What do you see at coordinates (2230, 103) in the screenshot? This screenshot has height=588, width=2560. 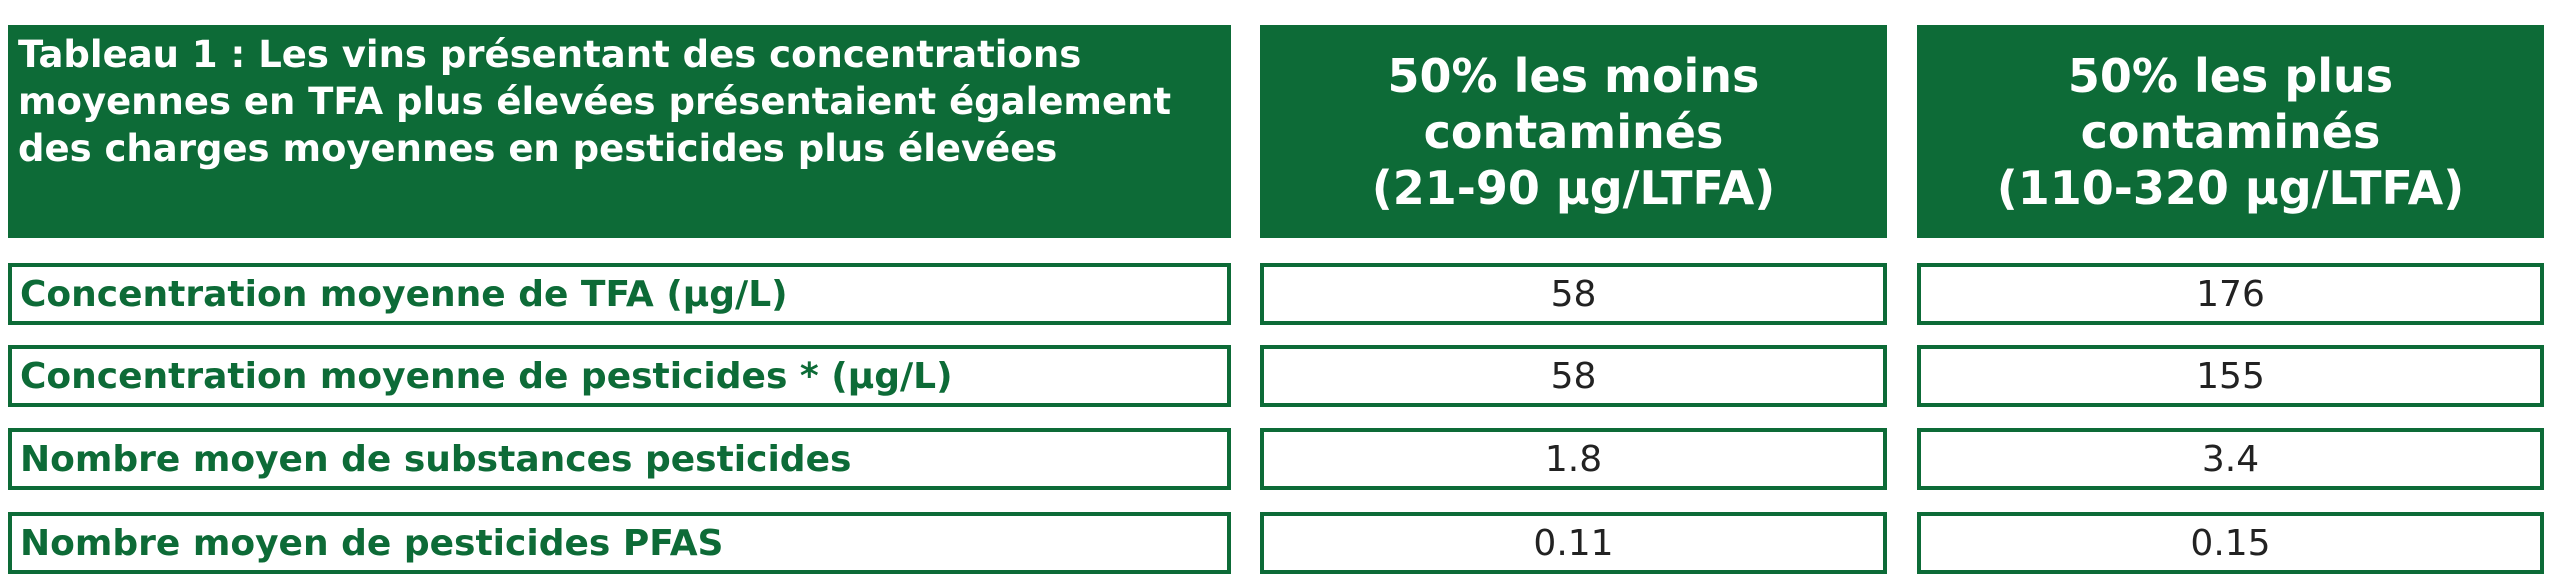 I see `column-name: 50% les plus contaminés` at bounding box center [2230, 103].